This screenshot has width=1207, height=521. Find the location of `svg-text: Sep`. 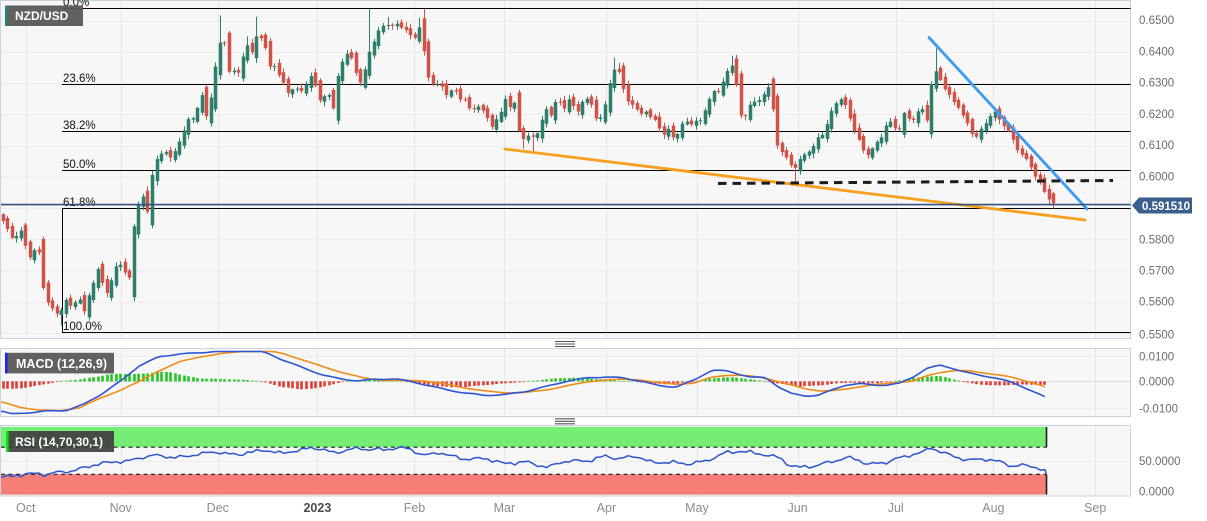

svg-text: Sep is located at coordinates (1095, 508).